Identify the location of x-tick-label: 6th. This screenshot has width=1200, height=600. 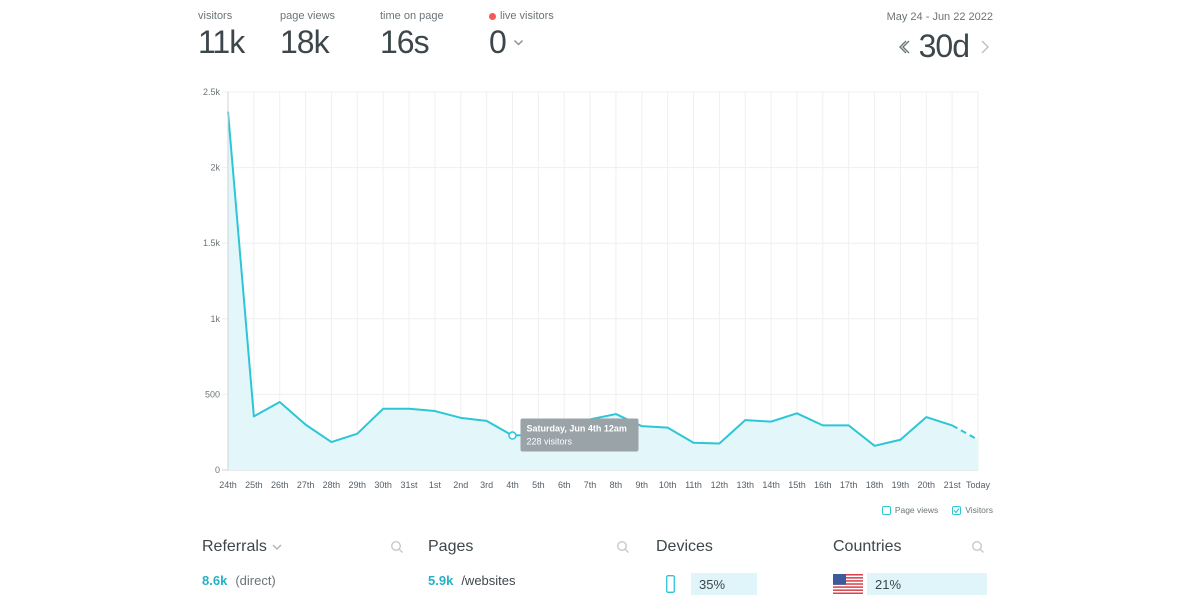
(564, 485).